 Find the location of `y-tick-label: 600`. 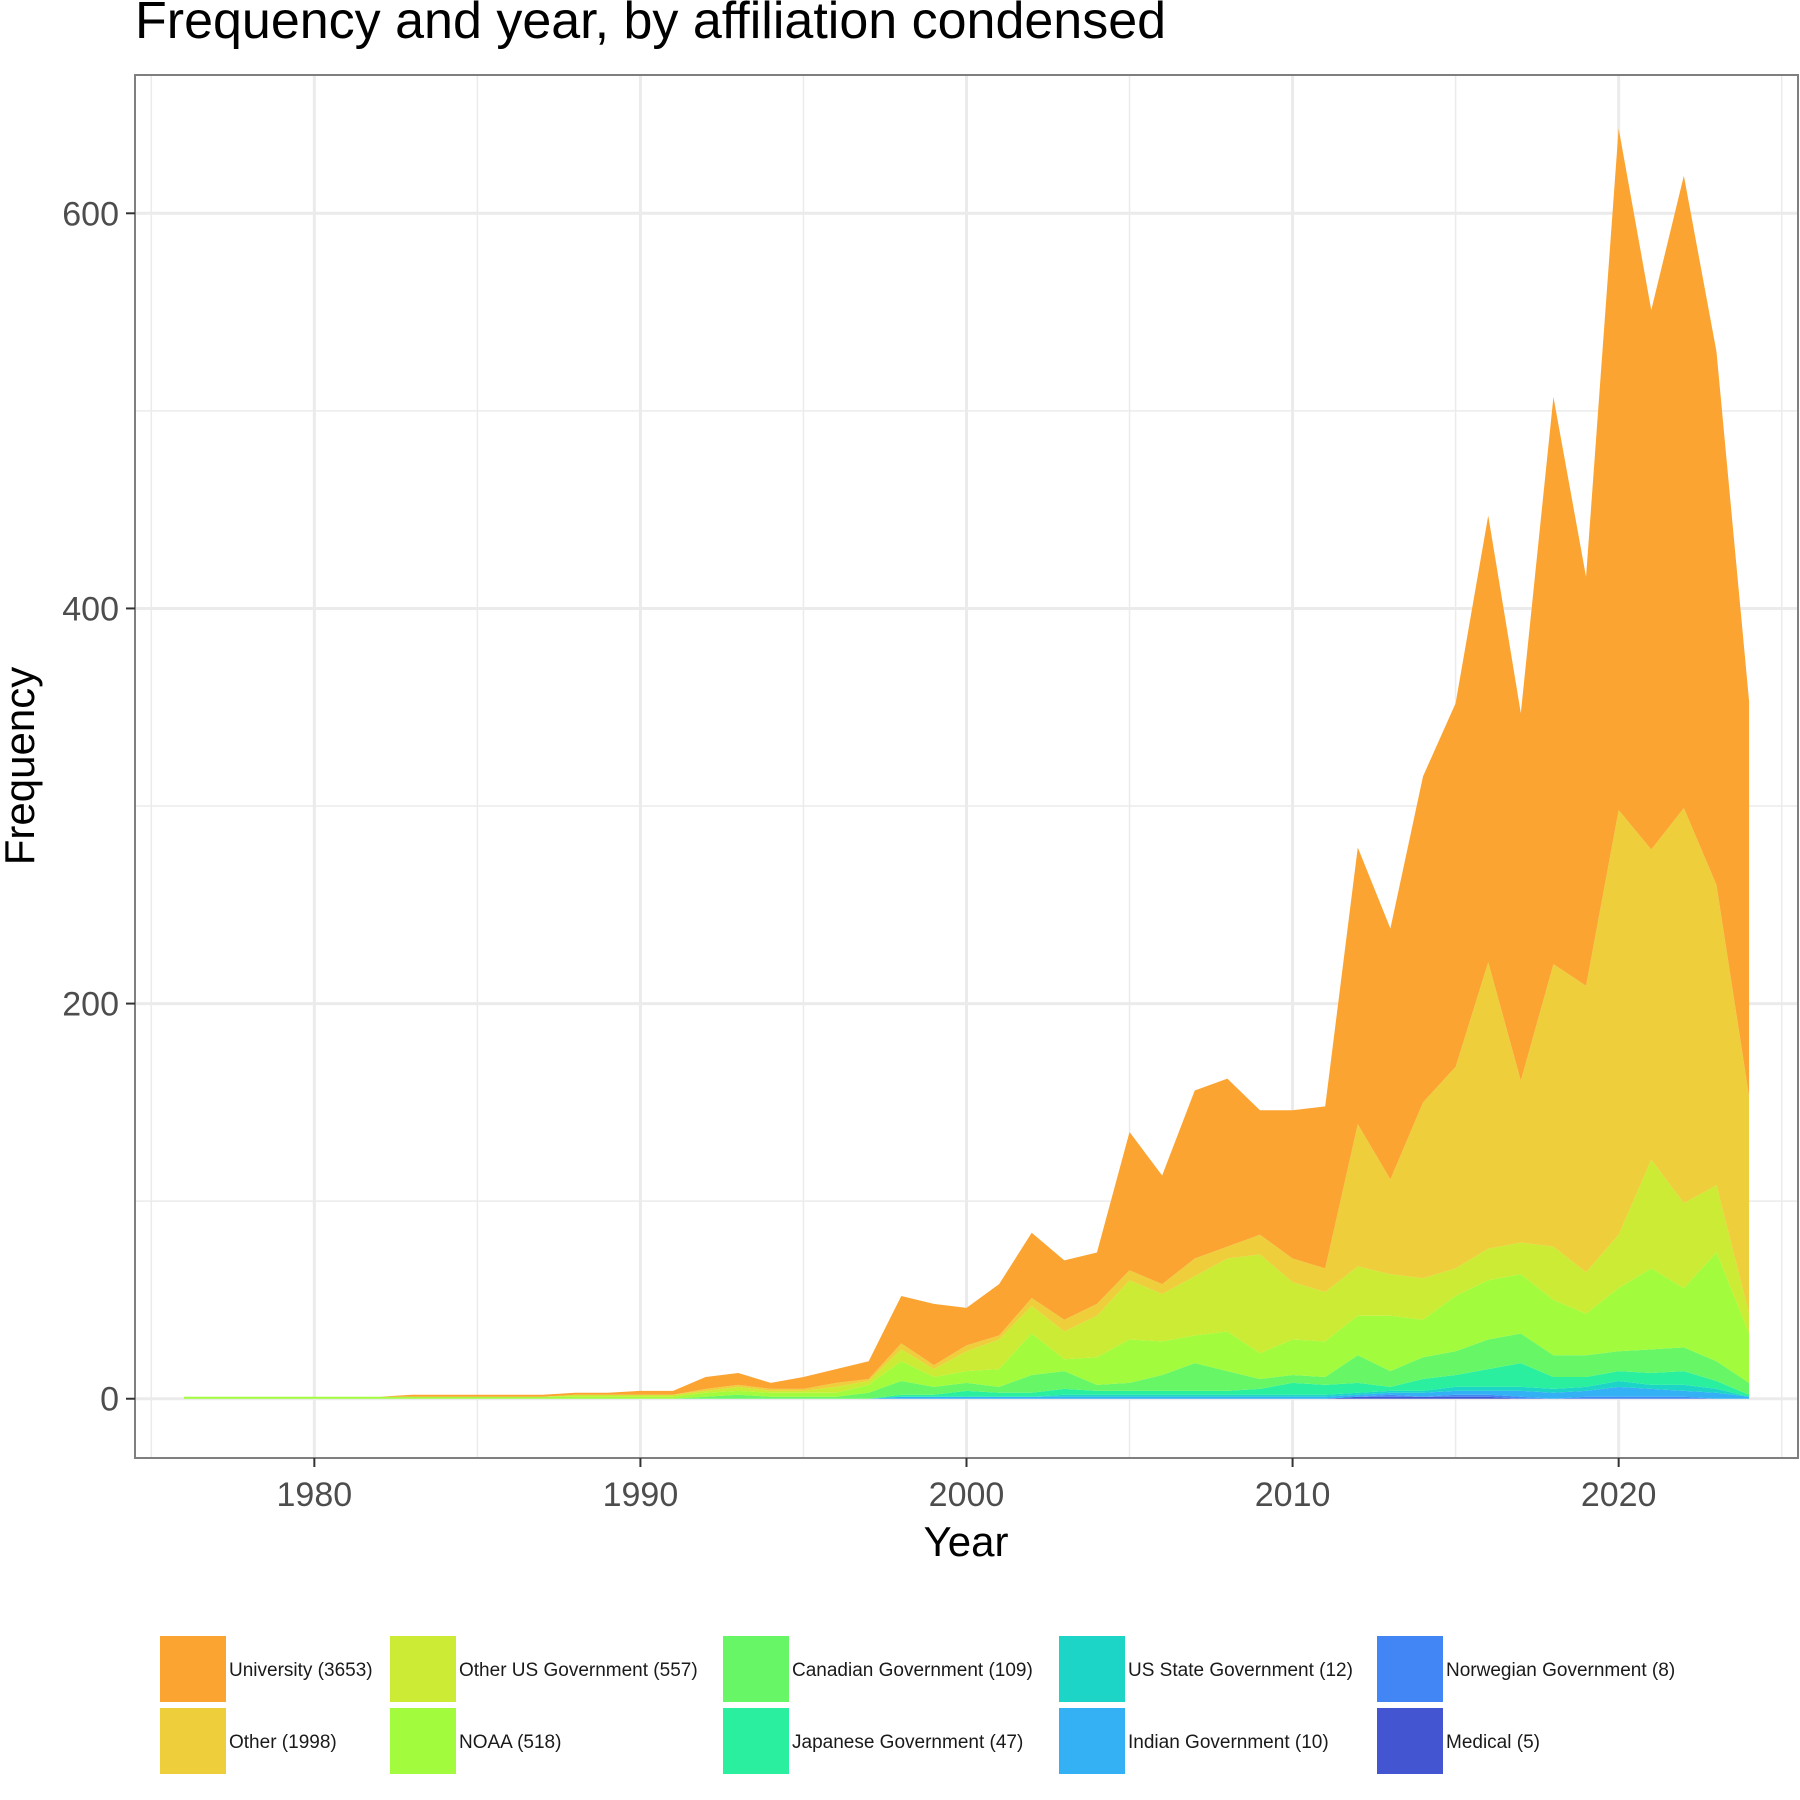

y-tick-label: 600 is located at coordinates (90, 214).